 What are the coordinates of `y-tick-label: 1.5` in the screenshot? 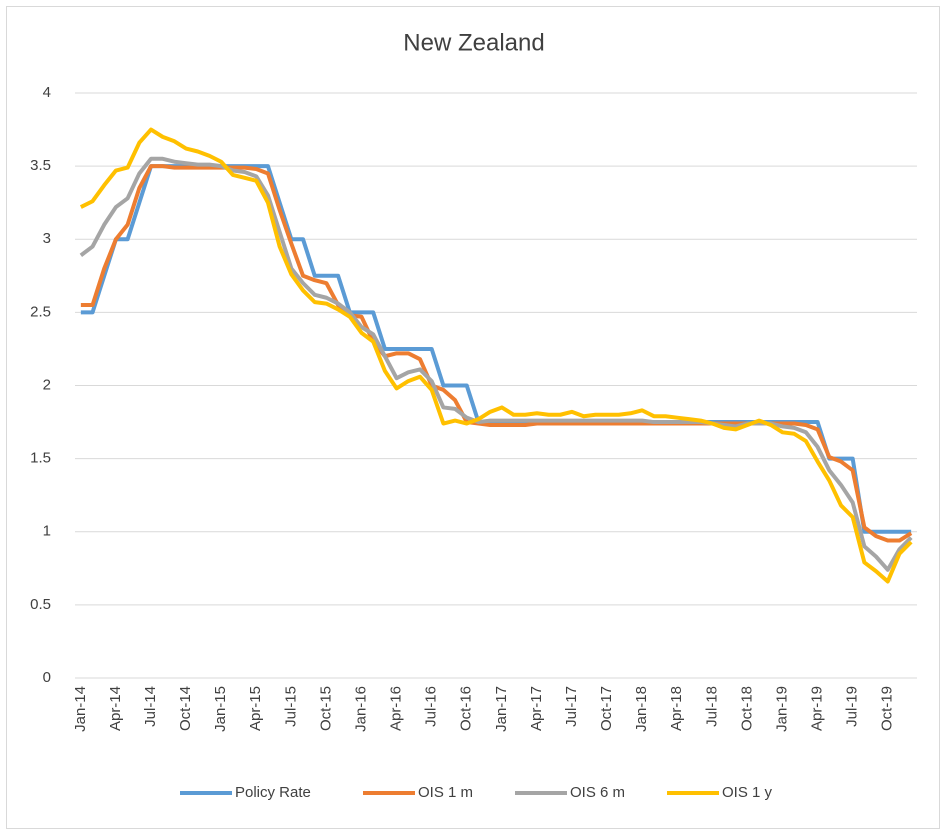 It's located at (40, 458).